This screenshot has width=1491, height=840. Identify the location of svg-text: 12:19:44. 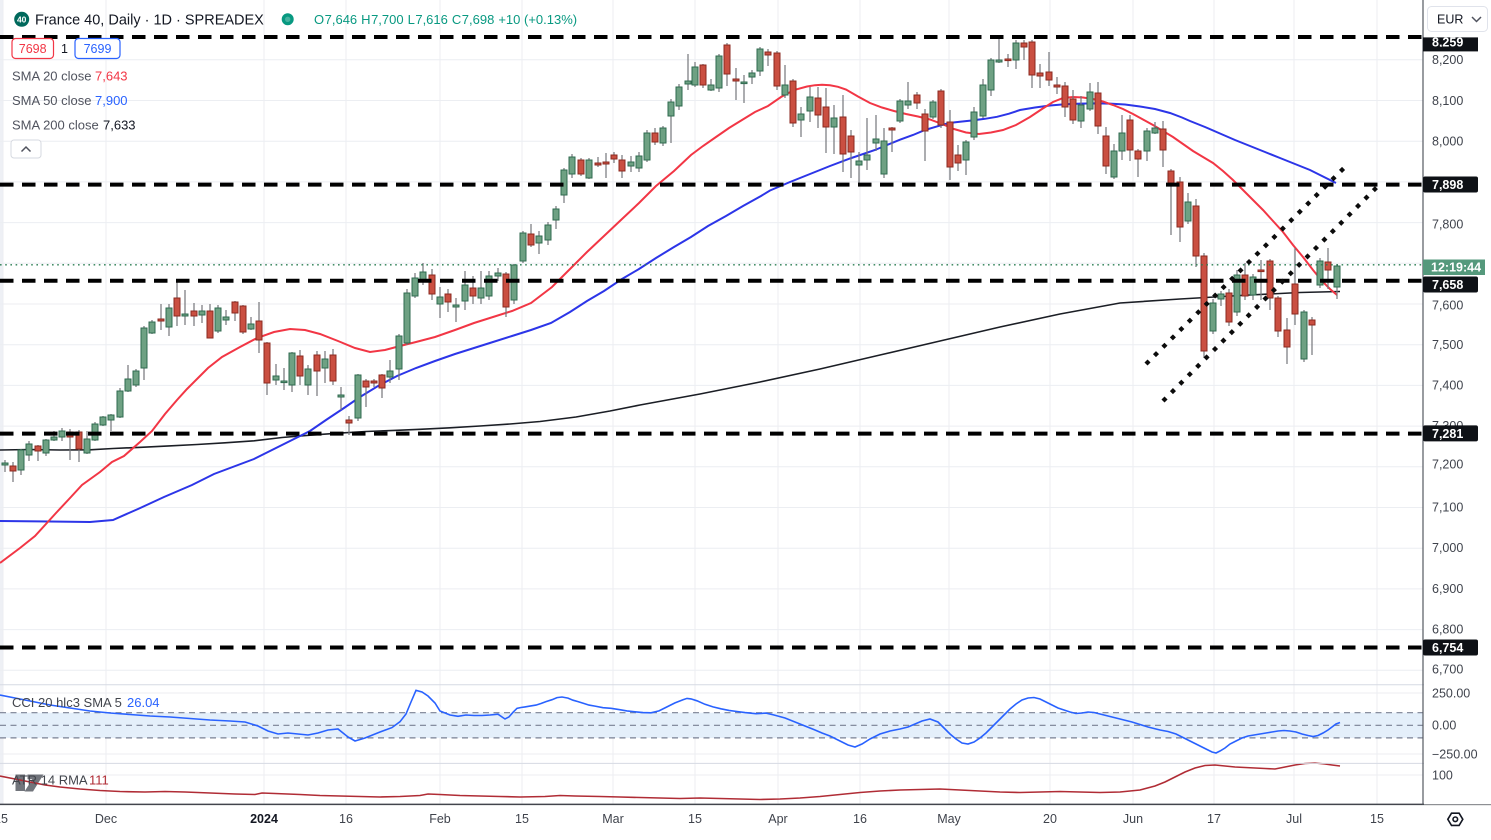
(1456, 268).